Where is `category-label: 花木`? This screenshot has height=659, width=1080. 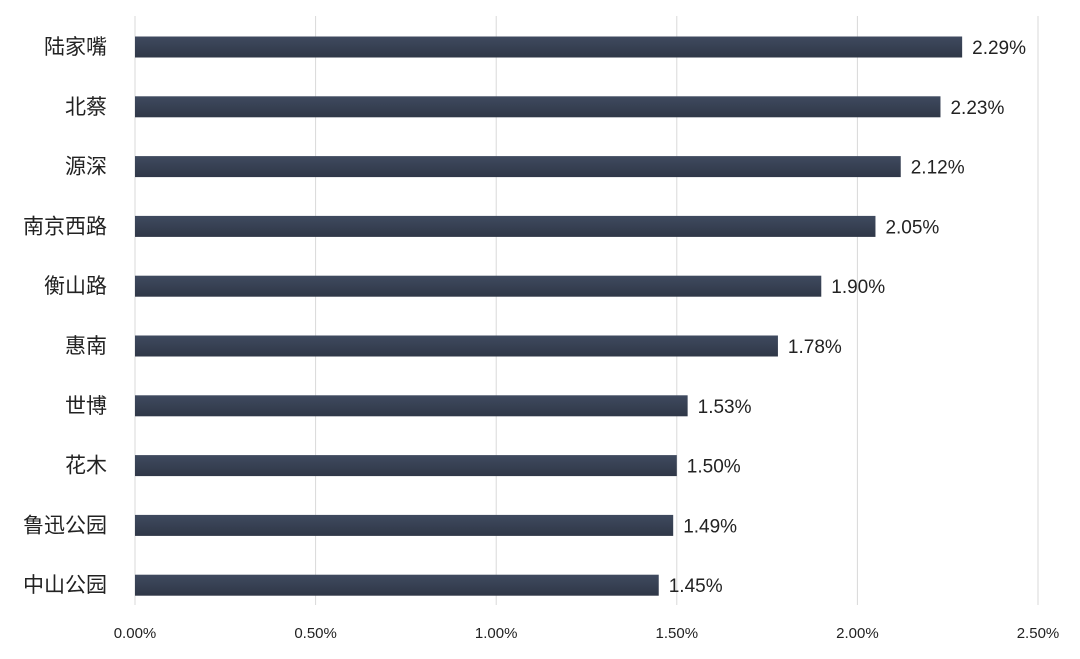 category-label: 花木 is located at coordinates (86, 466).